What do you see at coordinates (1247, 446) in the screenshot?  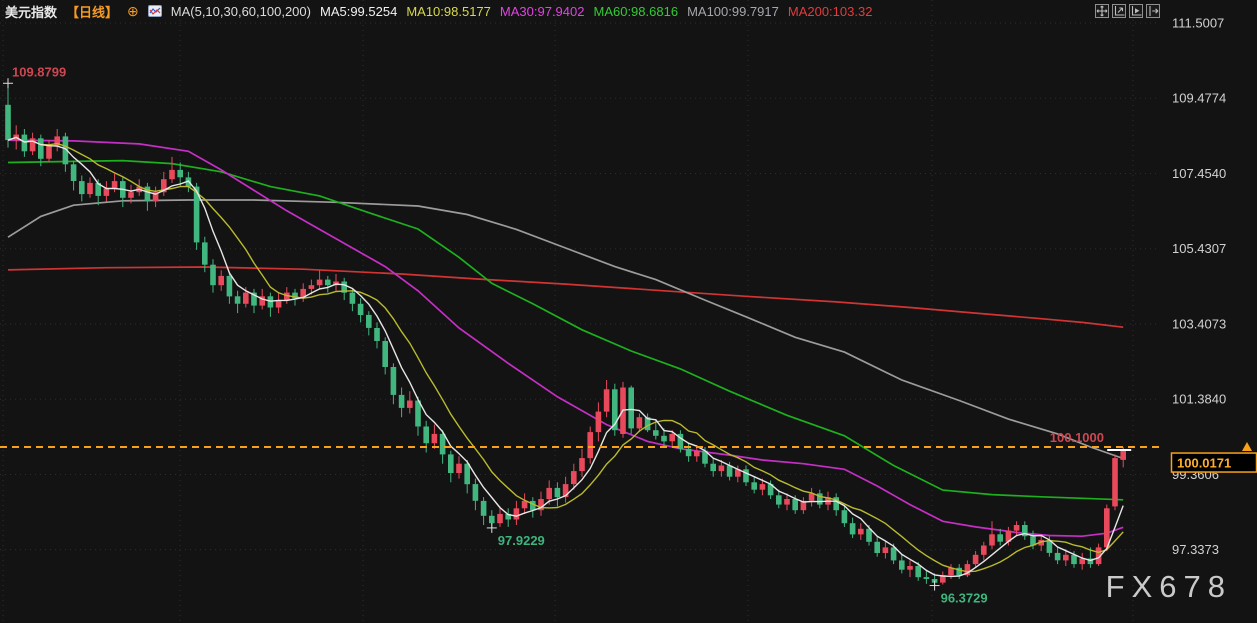 I see `alert-arrow-icon` at bounding box center [1247, 446].